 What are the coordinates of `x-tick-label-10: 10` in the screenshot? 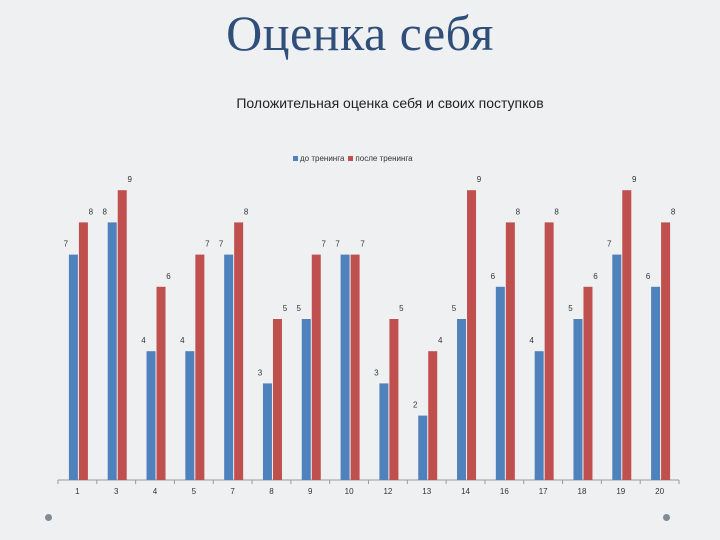 It's located at (349, 491).